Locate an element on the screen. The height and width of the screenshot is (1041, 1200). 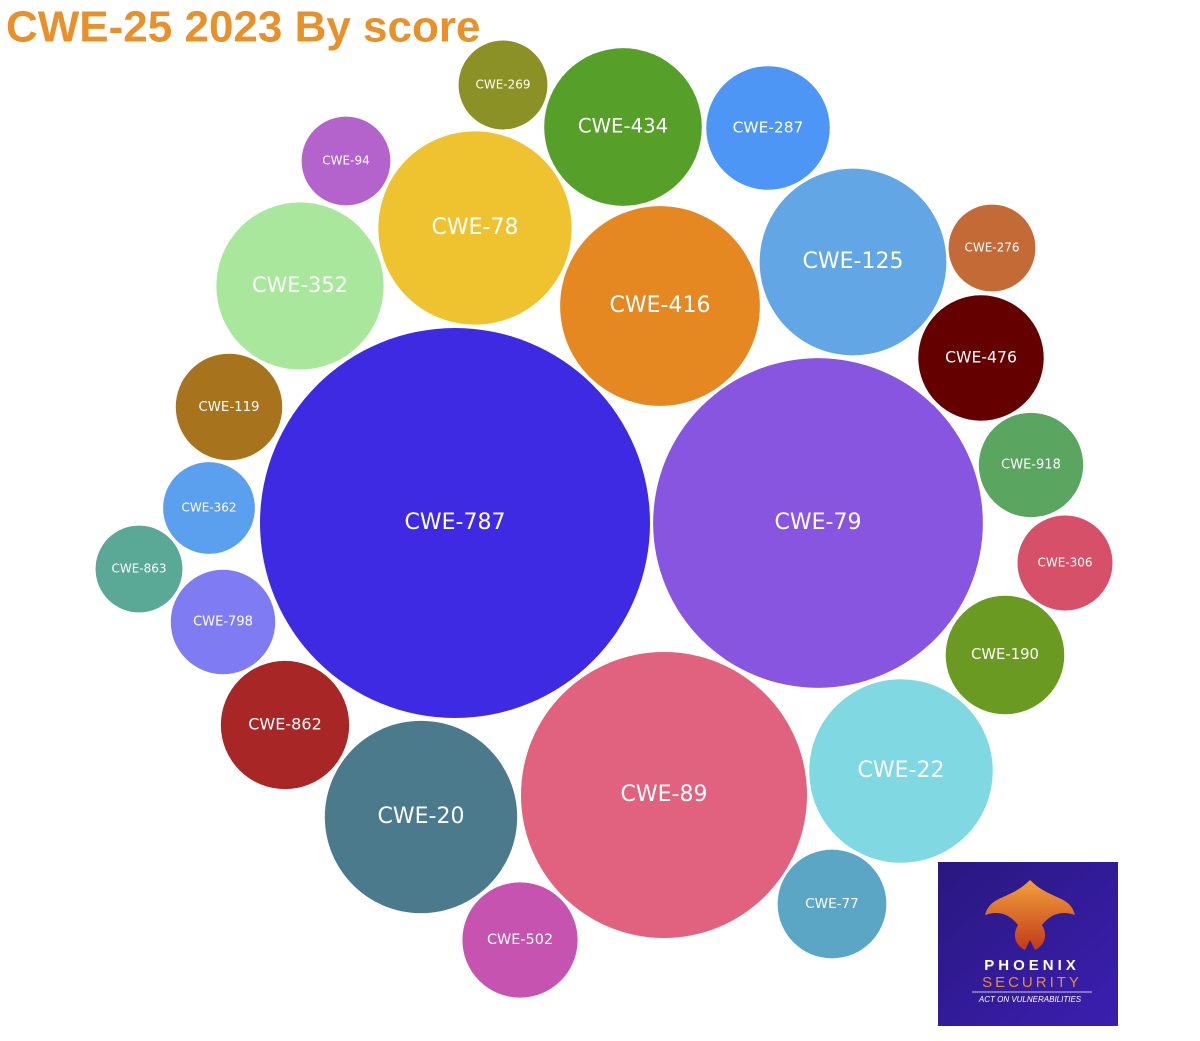
bubble-label: CWE-863 is located at coordinates (138, 569).